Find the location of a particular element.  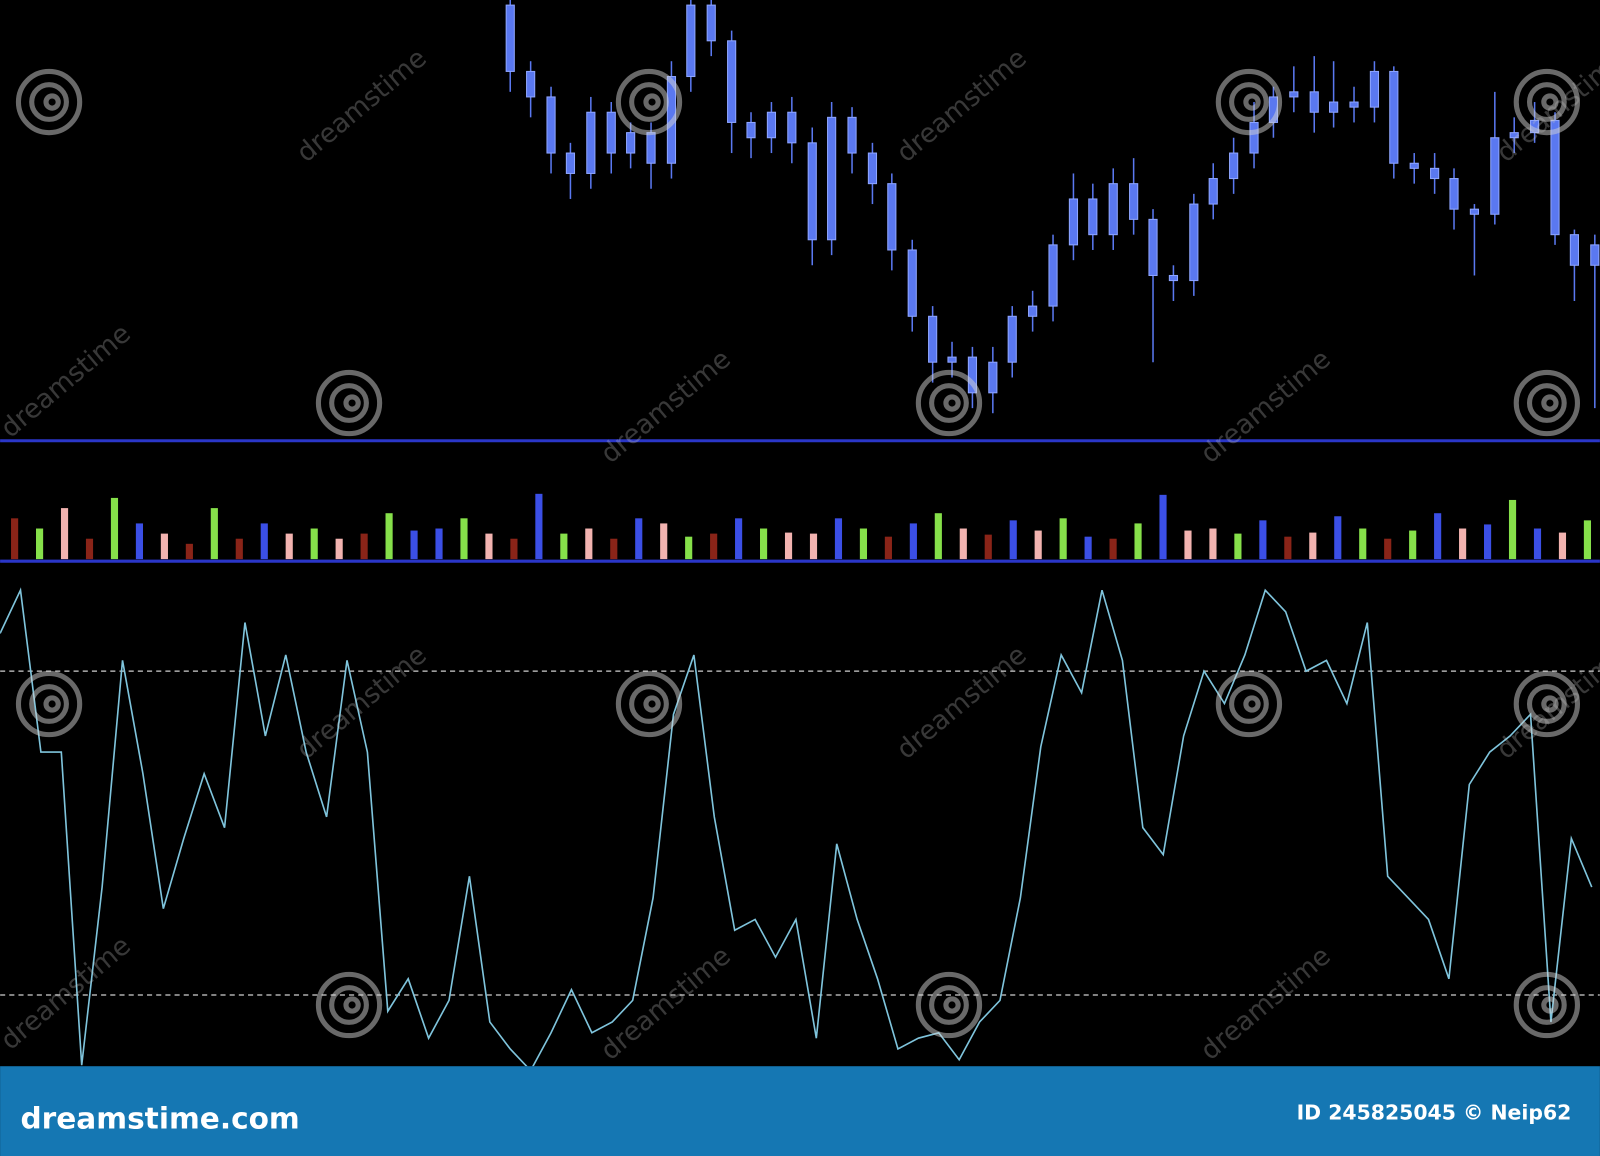

footer-credit: ID 245825045 © Neip62 is located at coordinates (1434, 1112).